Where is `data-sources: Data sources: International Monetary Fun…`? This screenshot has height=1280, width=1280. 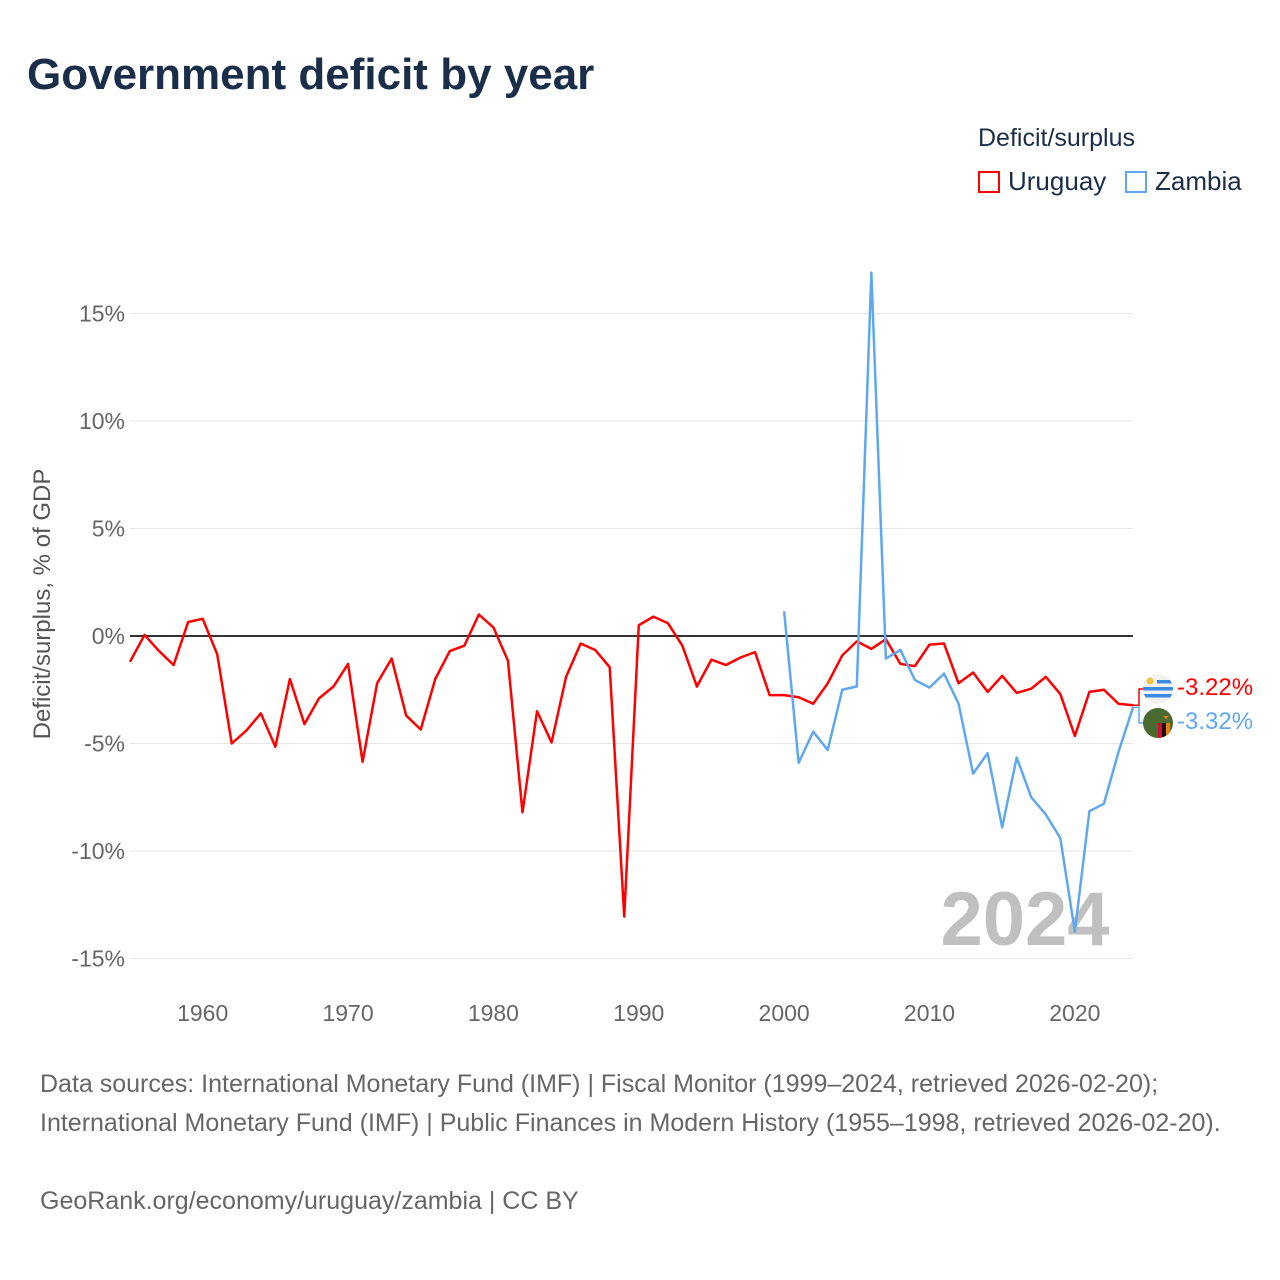
data-sources: Data sources: International Monetary Fun… is located at coordinates (630, 1103).